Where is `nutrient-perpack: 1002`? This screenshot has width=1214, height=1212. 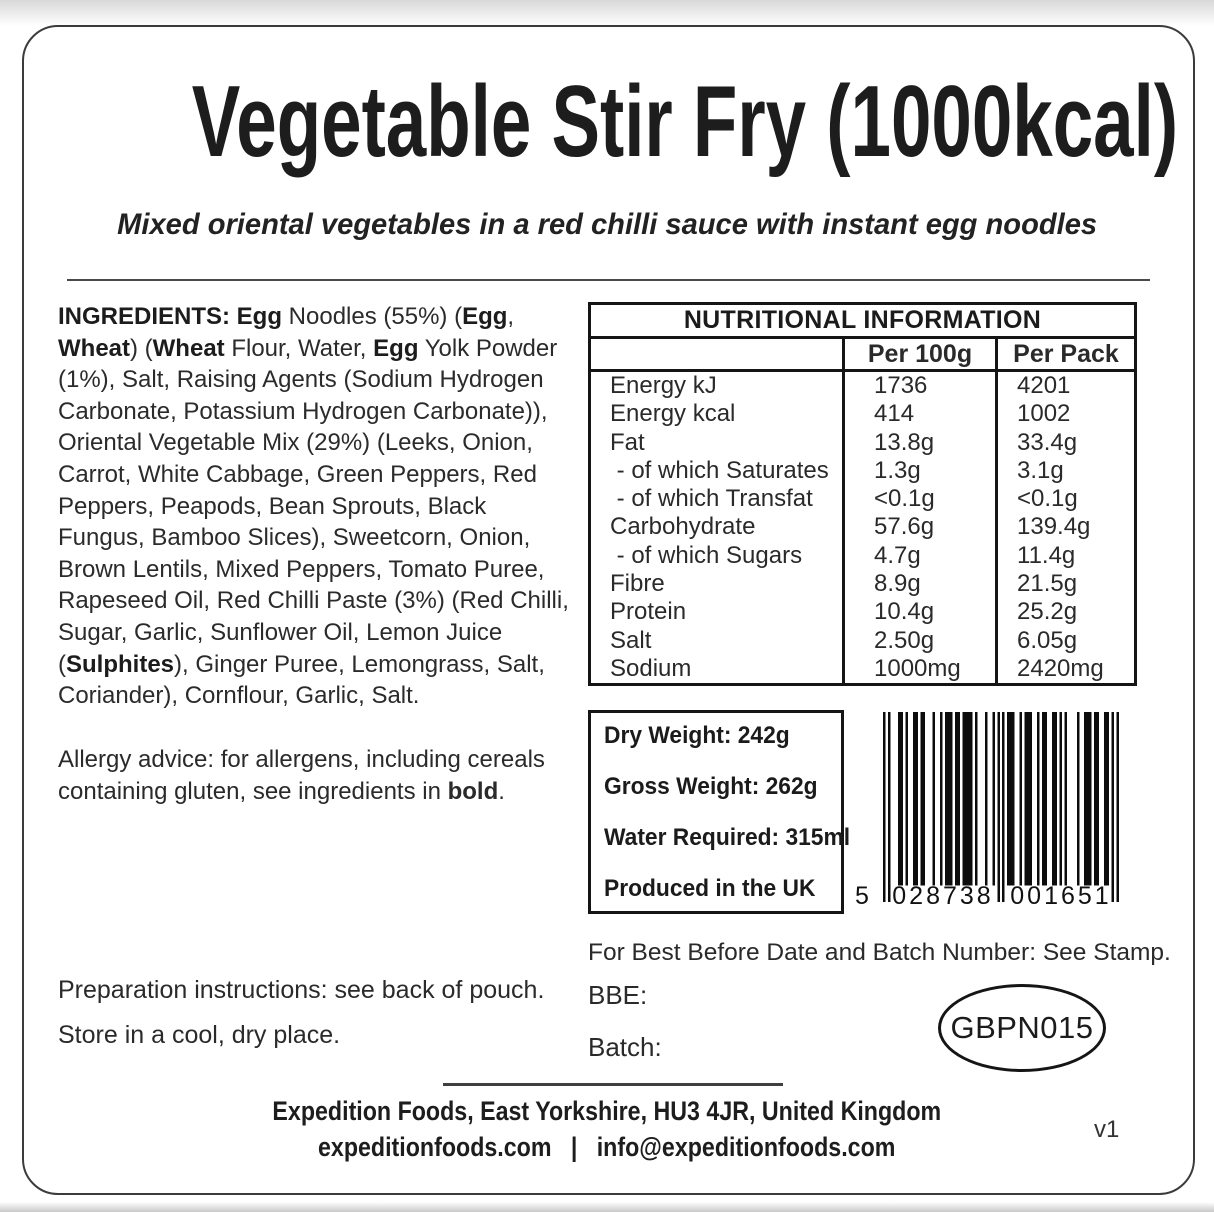
nutrient-perpack: 1002 is located at coordinates (1044, 414).